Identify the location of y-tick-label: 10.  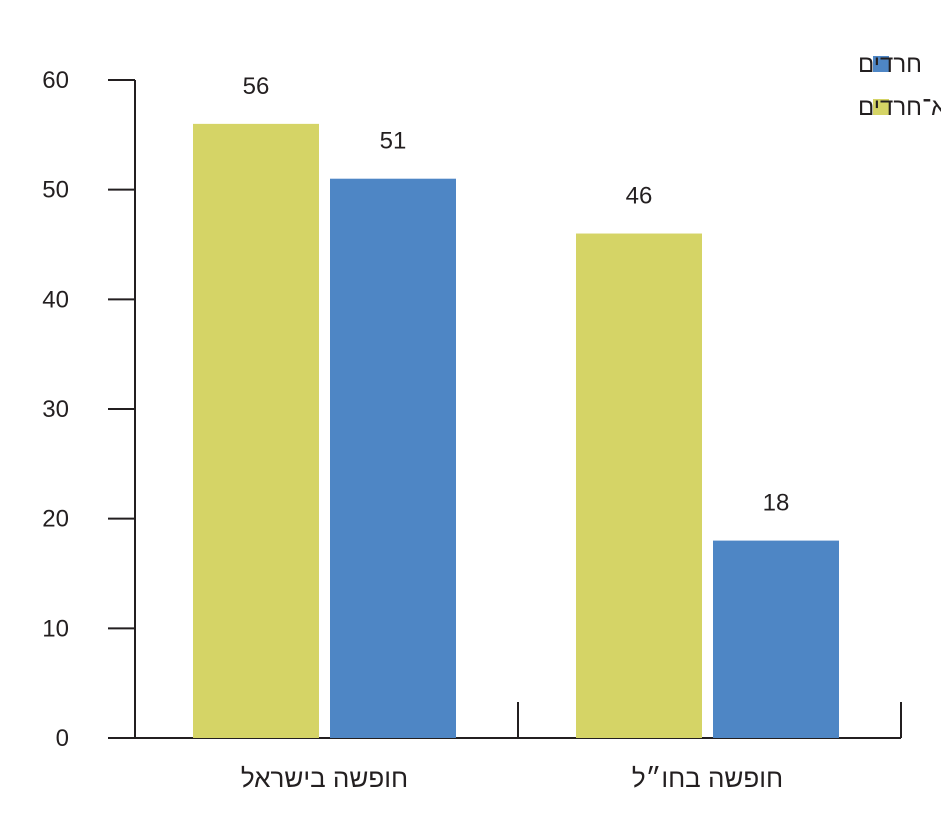
(55, 628).